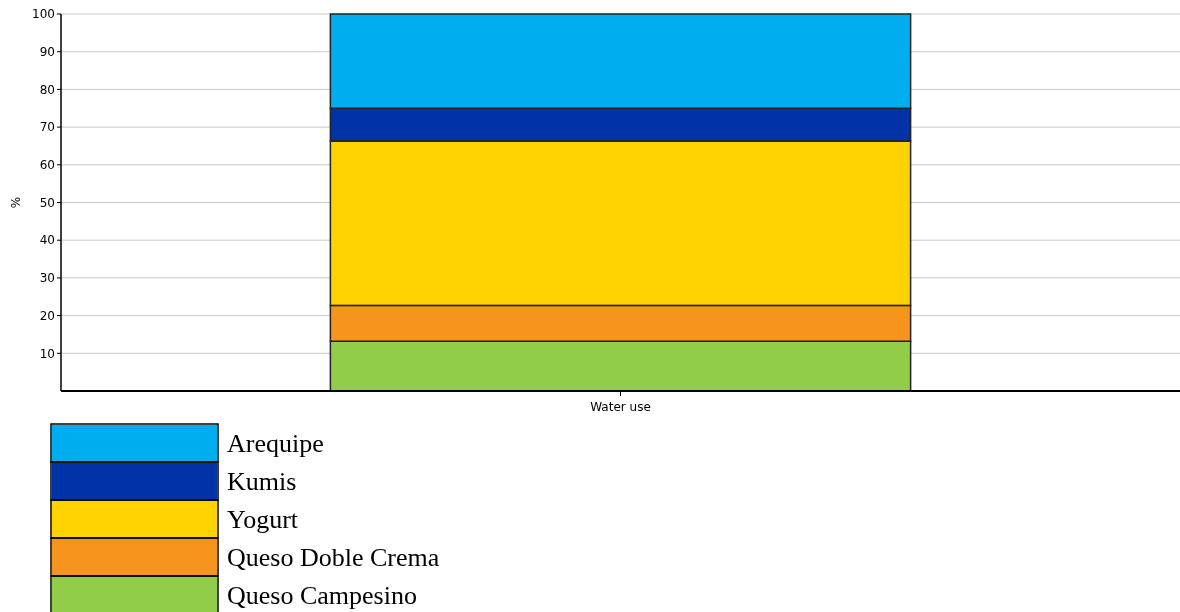 This screenshot has height=612, width=1180. What do you see at coordinates (16, 202) in the screenshot?
I see `y-axis-title: %` at bounding box center [16, 202].